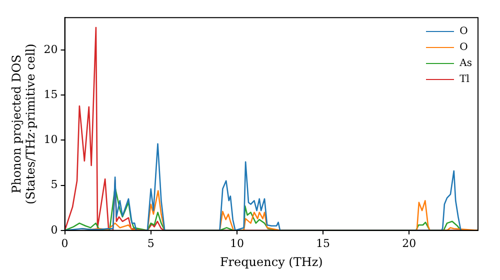  I want to click on legend-label: As, so click(466, 63).